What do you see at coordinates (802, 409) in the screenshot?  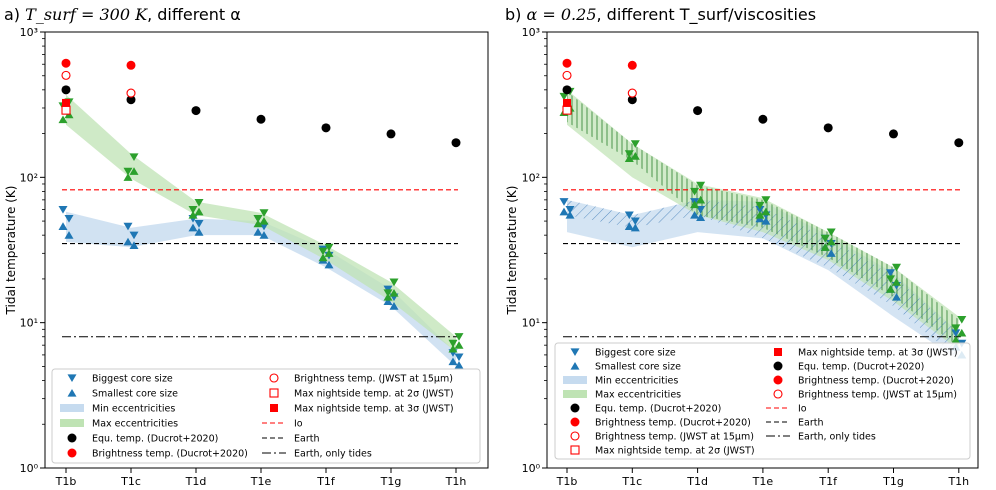 I see `legend-label: Io` at bounding box center [802, 409].